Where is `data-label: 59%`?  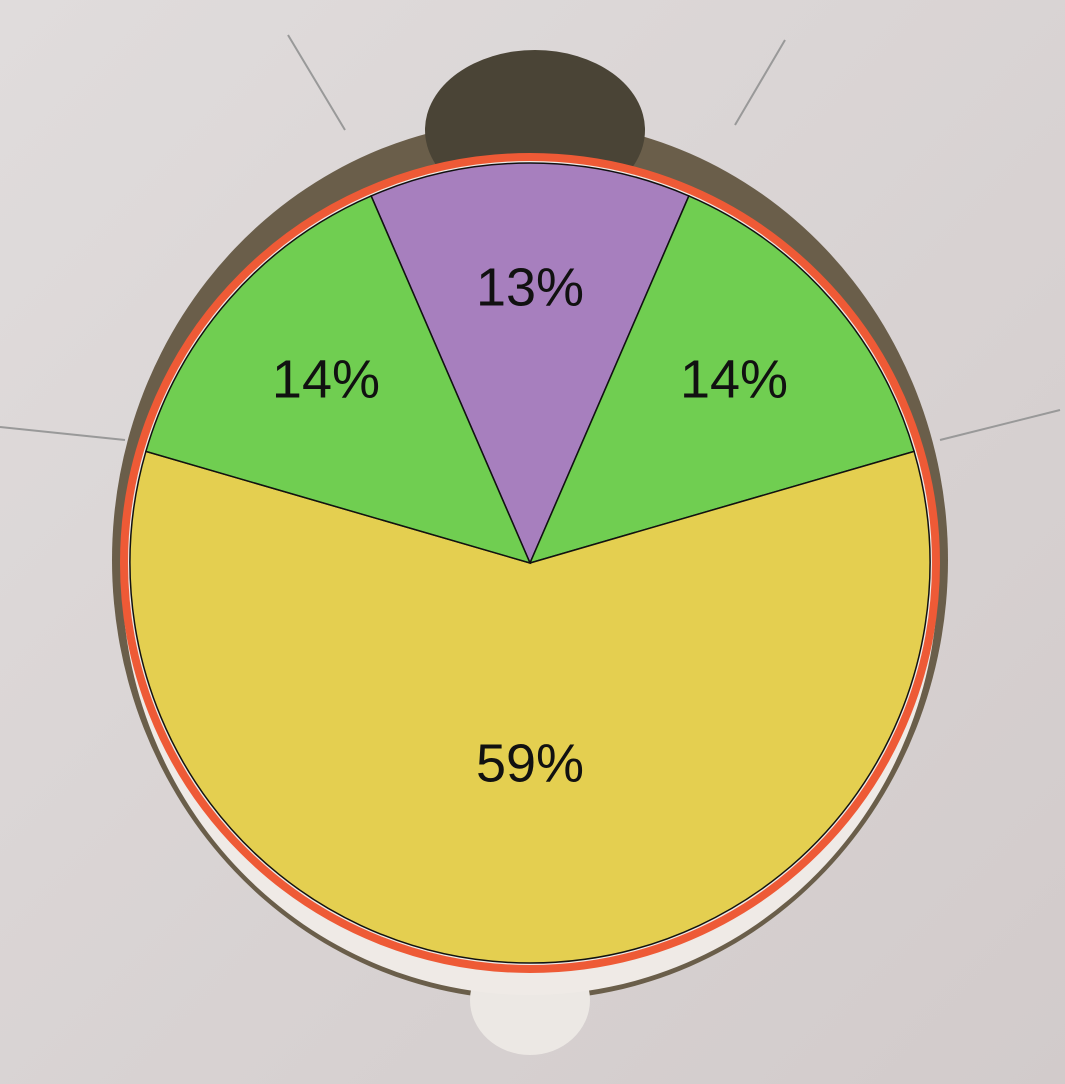
data-label: 59% is located at coordinates (530, 763).